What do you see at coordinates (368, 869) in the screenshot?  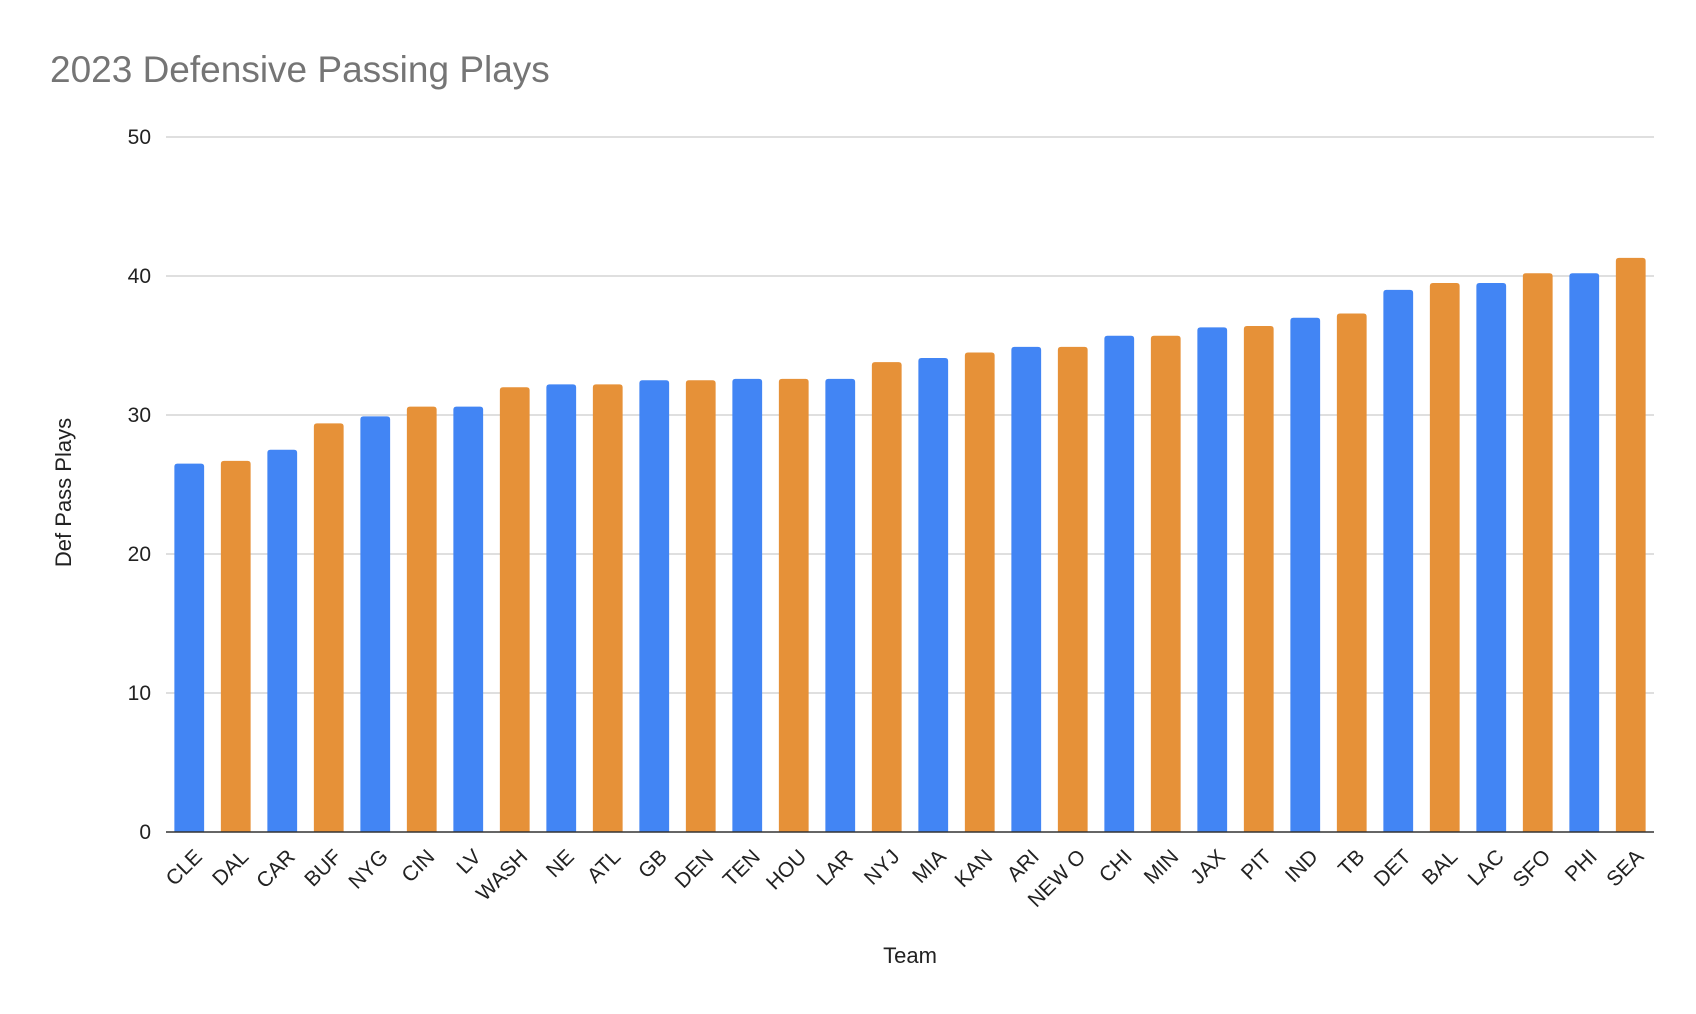 I see `x-tick-label: NYG` at bounding box center [368, 869].